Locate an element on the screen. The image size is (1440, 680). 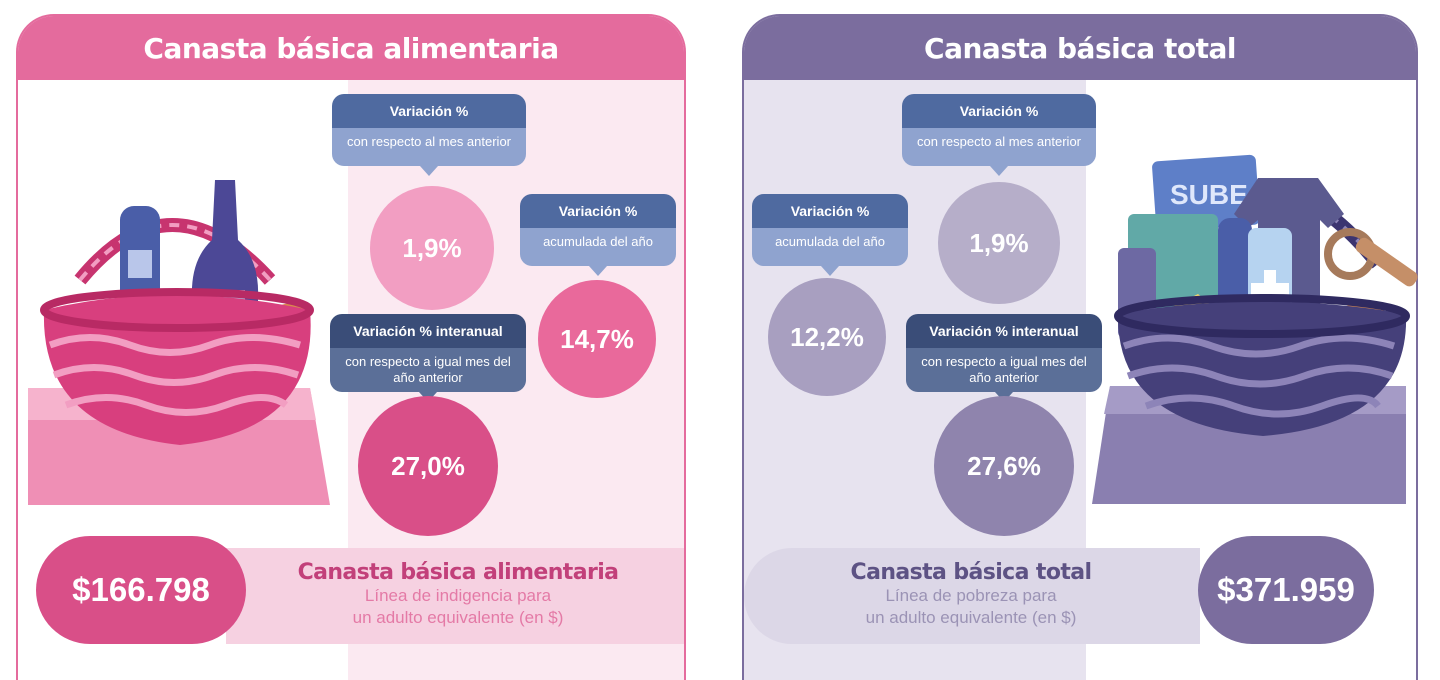
value-circle-ytd: 14,7% is located at coordinates (597, 339).